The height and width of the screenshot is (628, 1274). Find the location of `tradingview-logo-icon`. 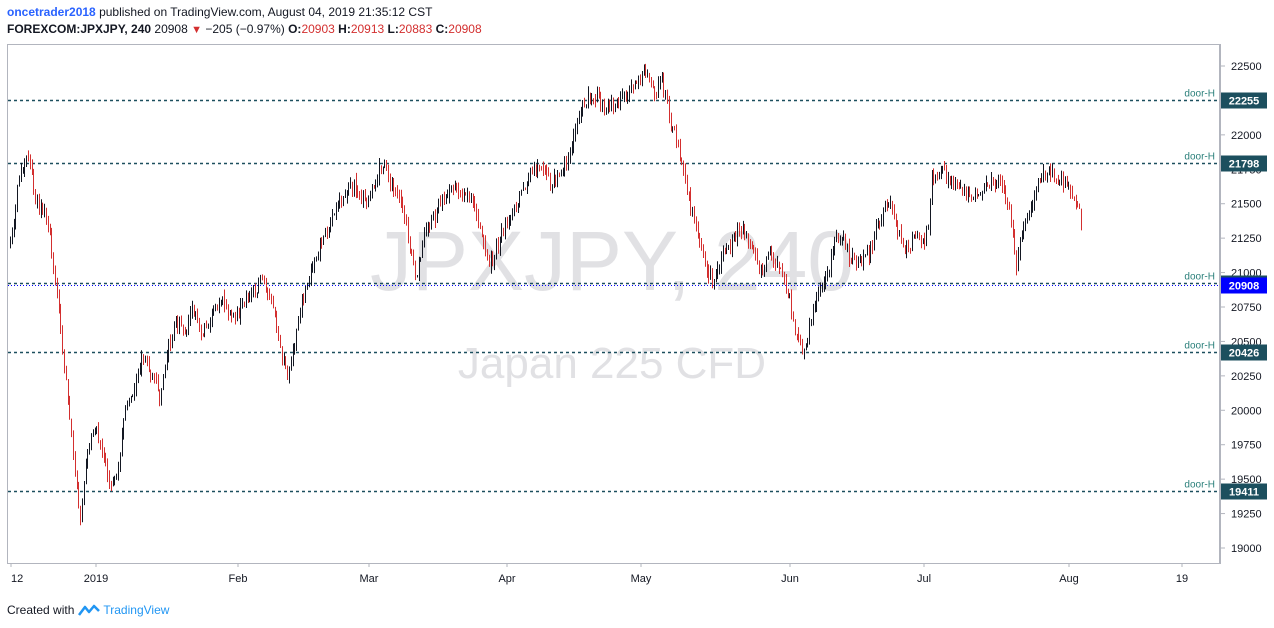

tradingview-logo-icon is located at coordinates (89, 610).